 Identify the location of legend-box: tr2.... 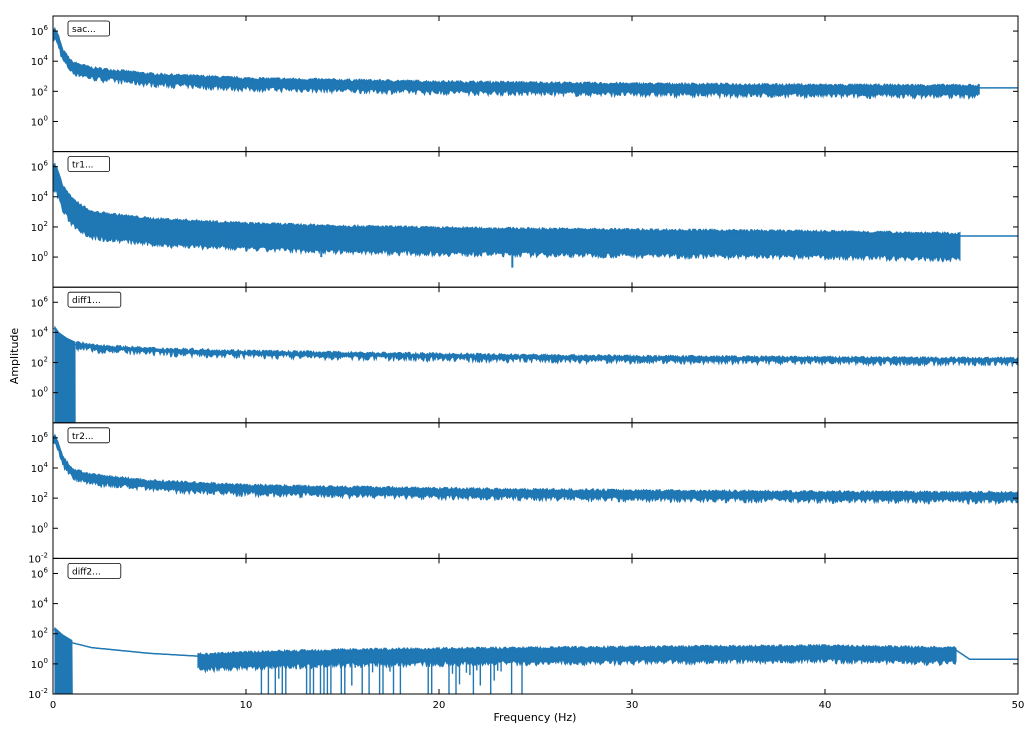
(88, 435).